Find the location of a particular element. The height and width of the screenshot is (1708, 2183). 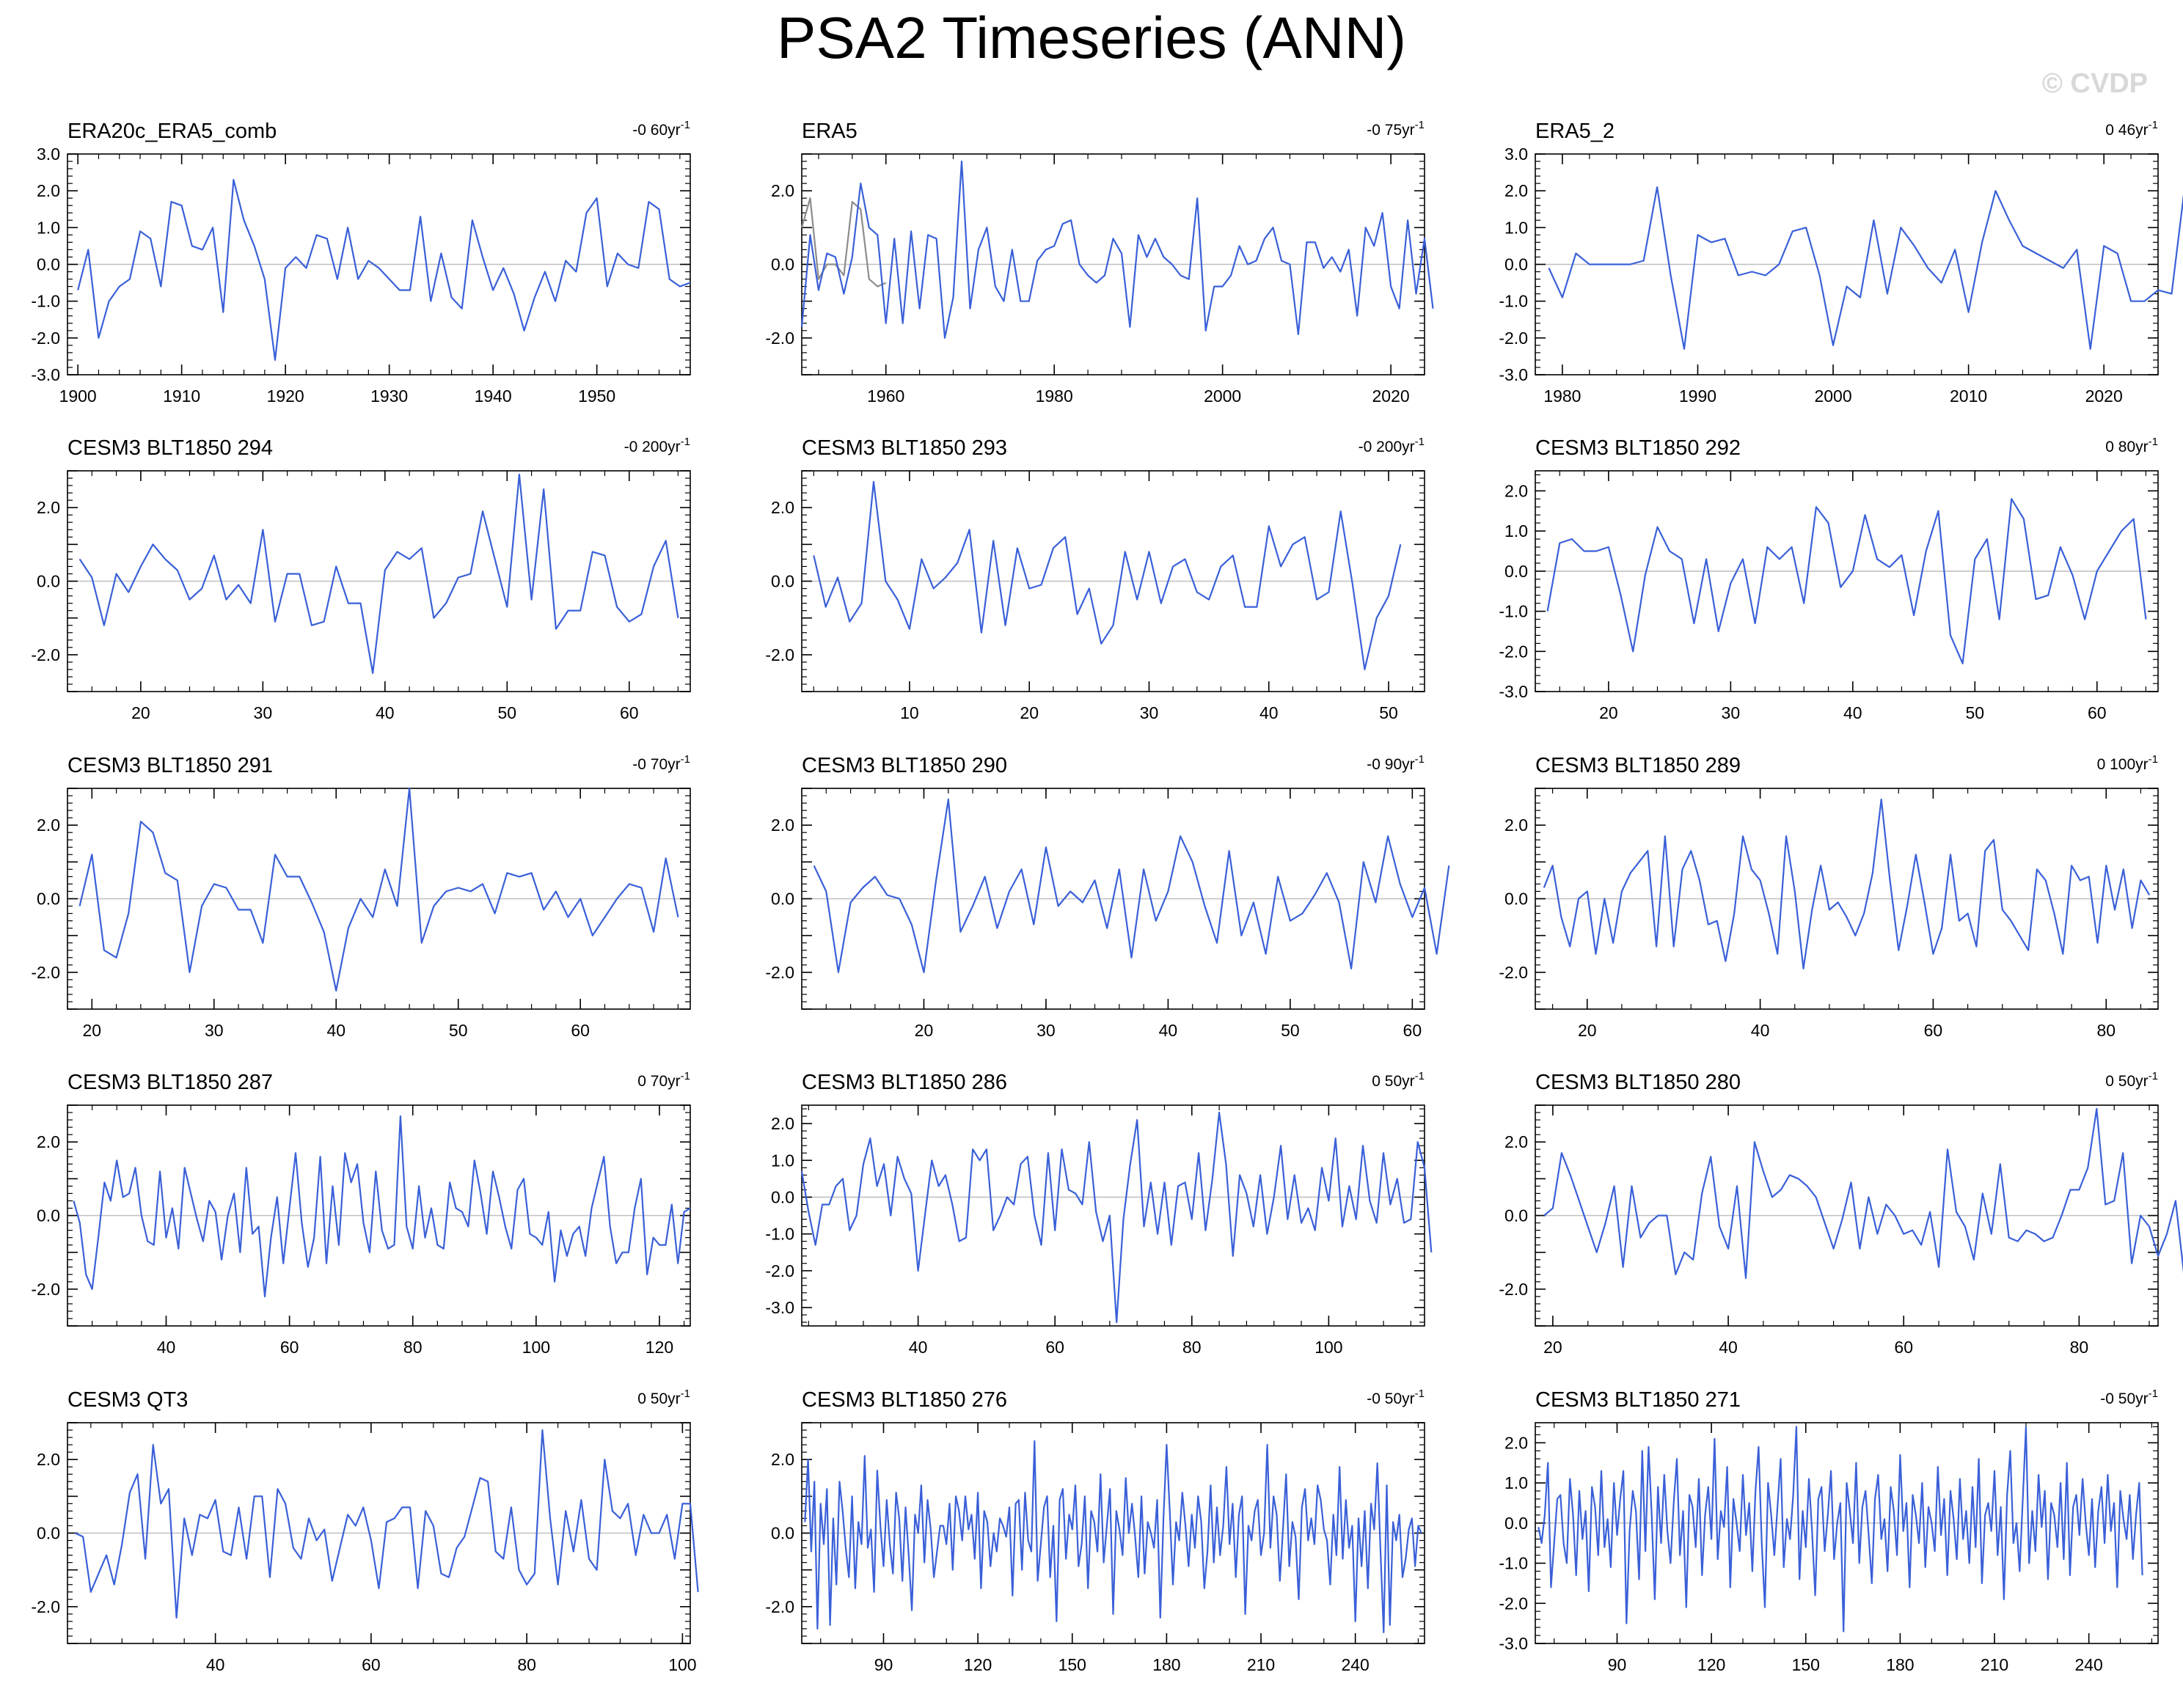

trend-label: 0 100yr-1 is located at coordinates (2127, 763).